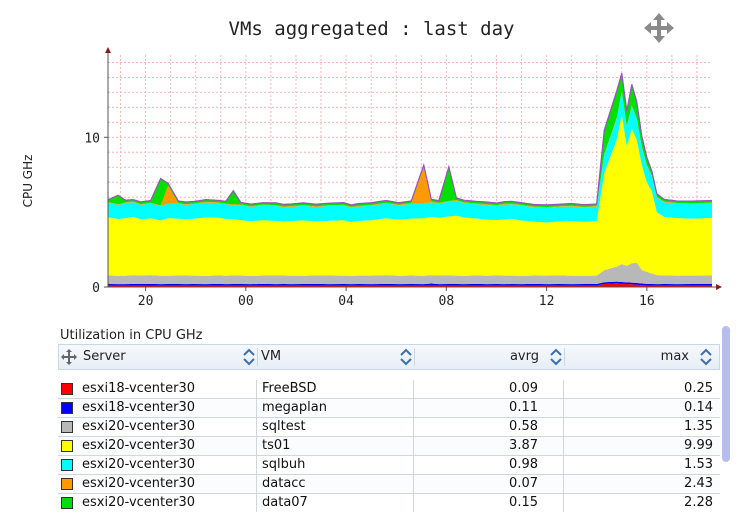 Image resolution: width=743 pixels, height=526 pixels. Describe the element at coordinates (146, 301) in the screenshot. I see `x-tick-label: 20` at that location.